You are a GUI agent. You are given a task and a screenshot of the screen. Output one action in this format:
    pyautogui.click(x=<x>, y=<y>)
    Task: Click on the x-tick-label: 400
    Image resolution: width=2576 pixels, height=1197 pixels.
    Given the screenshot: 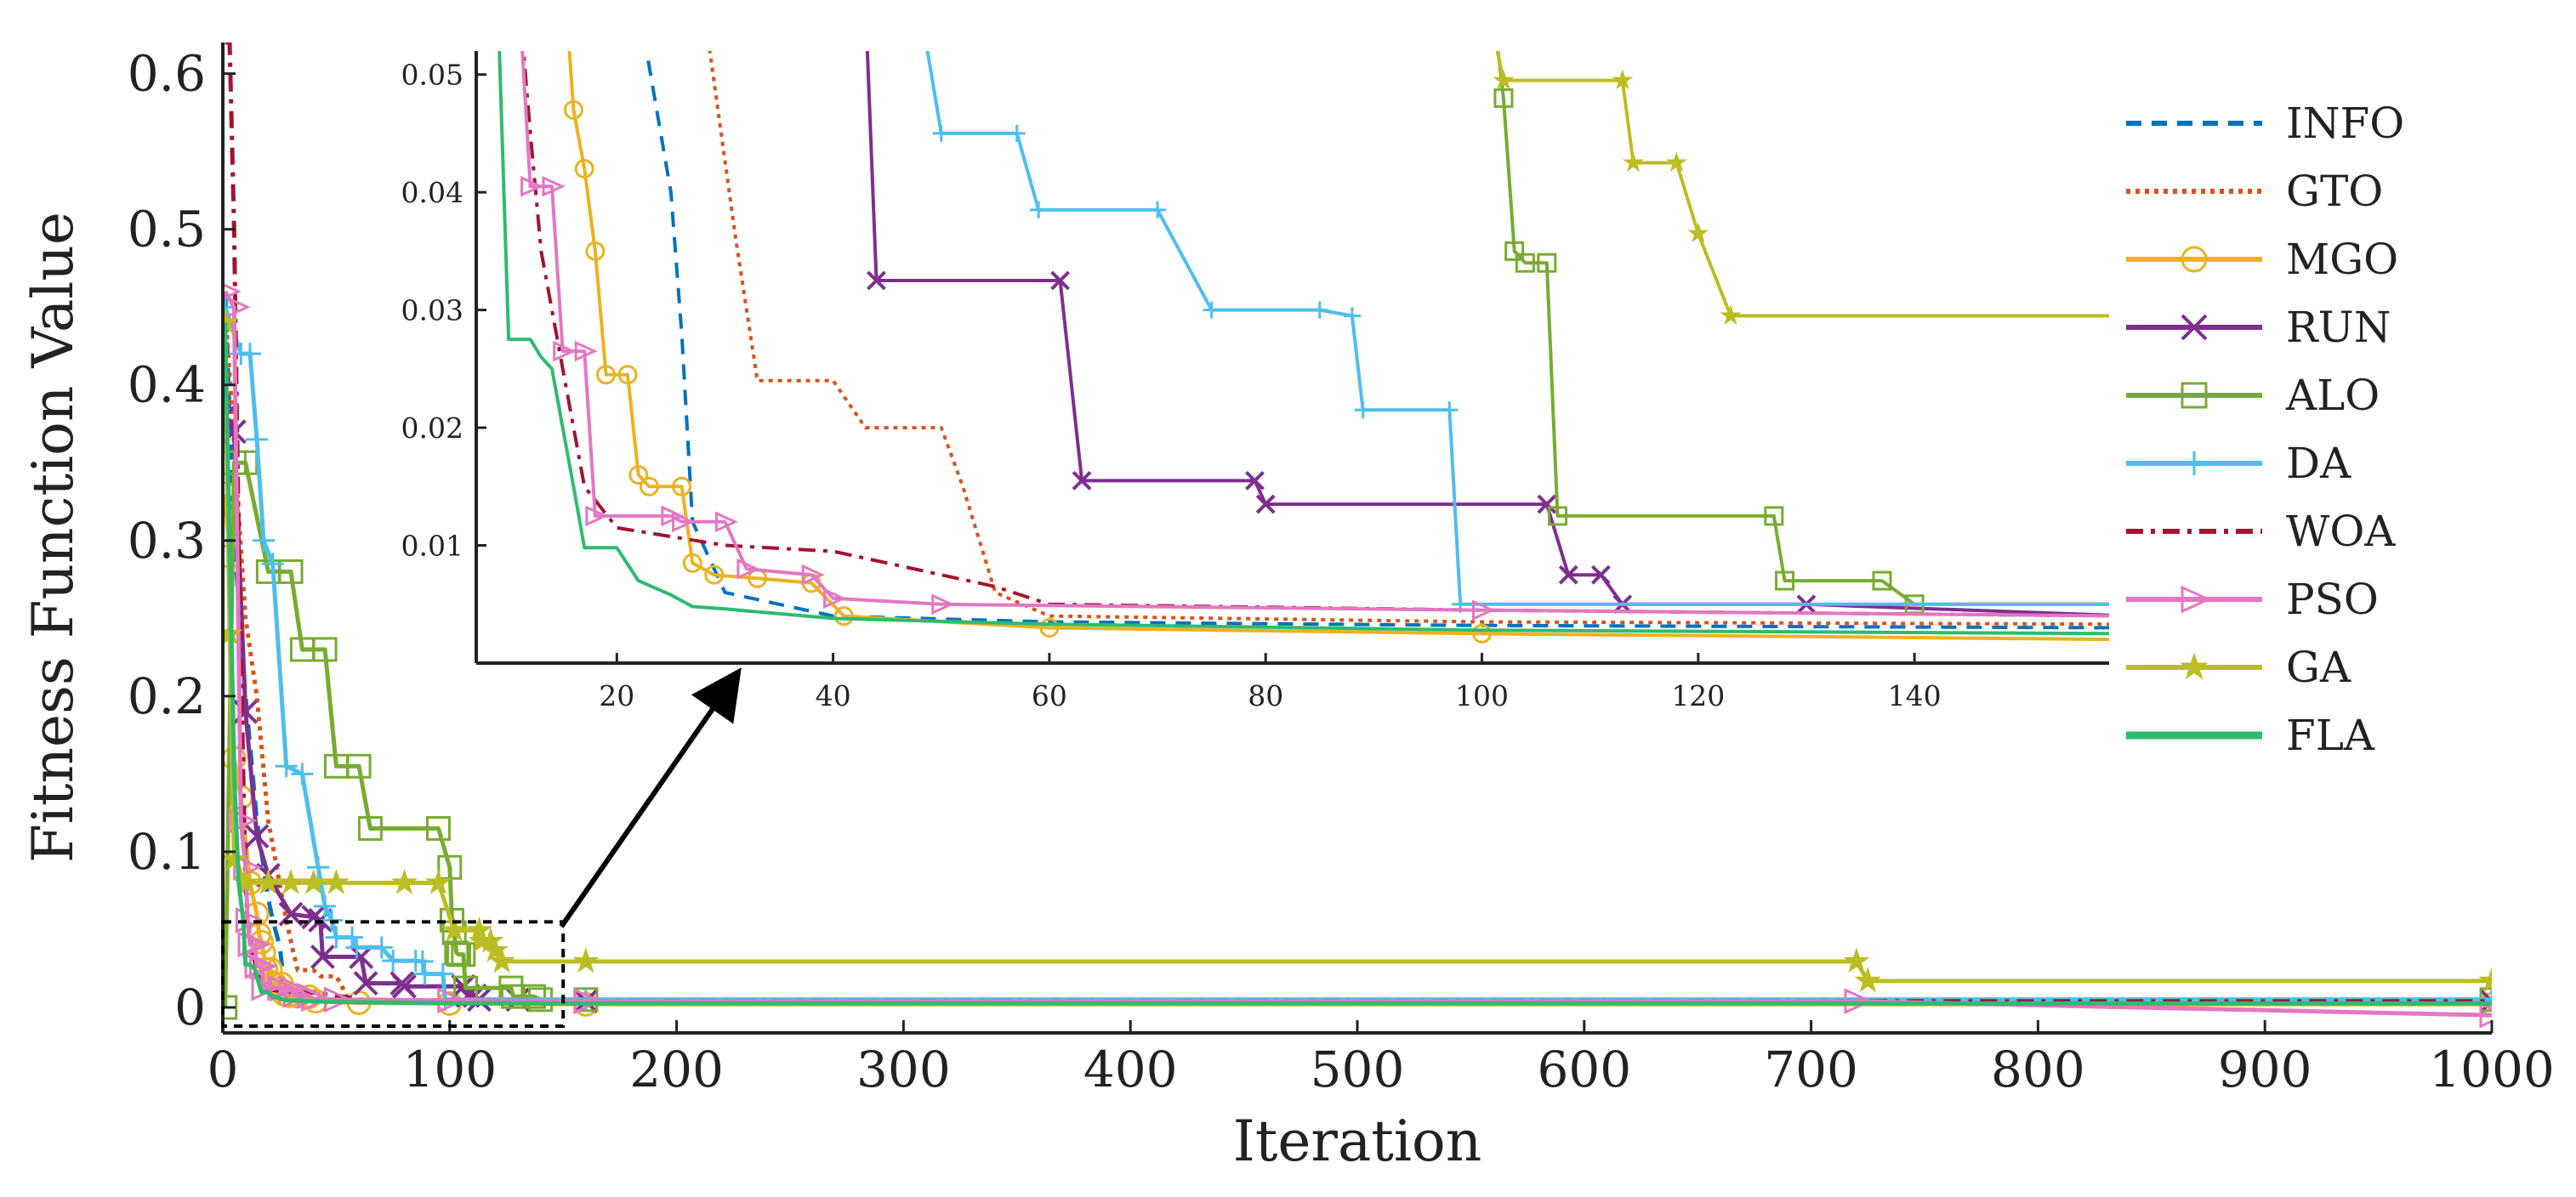 What is the action you would take?
    pyautogui.click(x=1130, y=1069)
    